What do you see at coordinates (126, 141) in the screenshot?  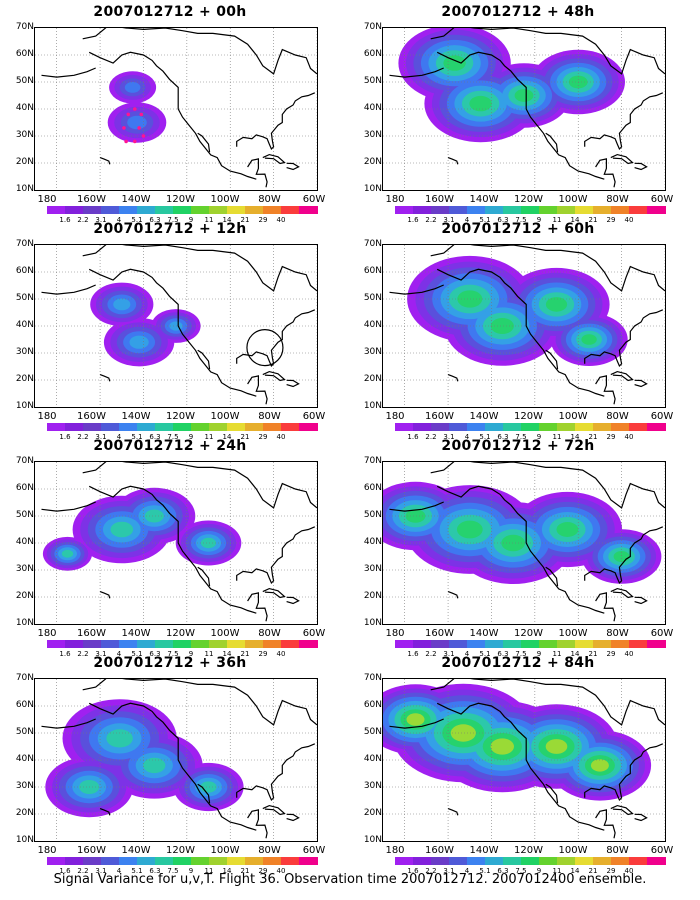 I see `observation-point` at bounding box center [126, 141].